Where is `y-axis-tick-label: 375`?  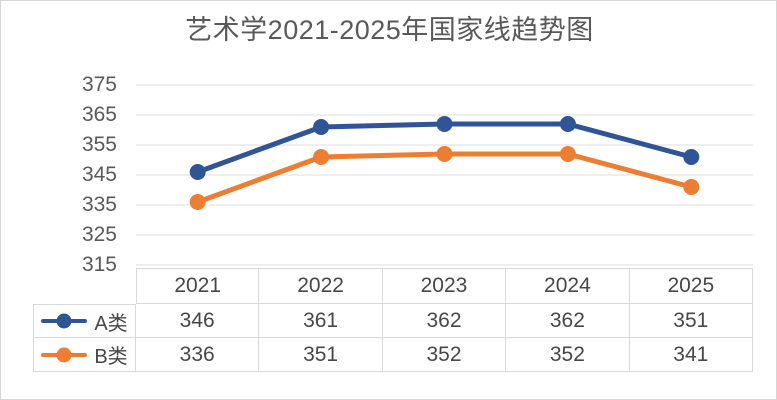 y-axis-tick-label: 375 is located at coordinates (99, 84).